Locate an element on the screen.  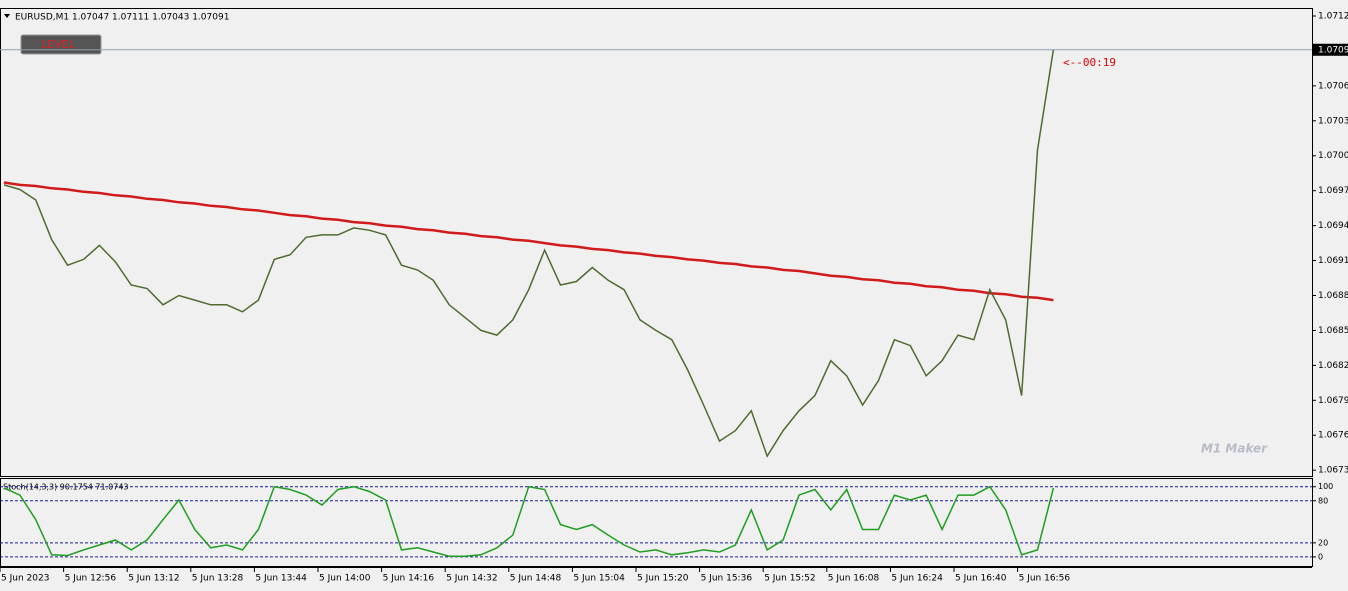
y-tick-label: 1.0679 is located at coordinates (1333, 401).